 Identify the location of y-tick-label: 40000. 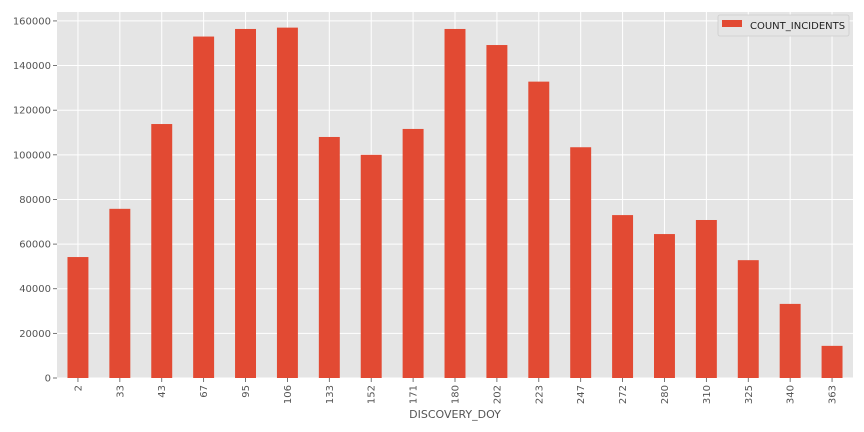
(35, 289).